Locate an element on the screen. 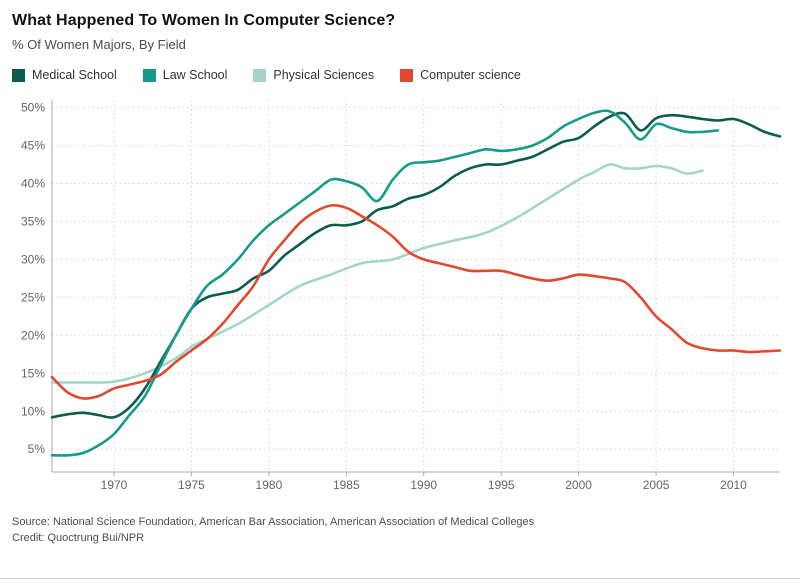  y-axis-tick-label: 10% is located at coordinates (33, 411).